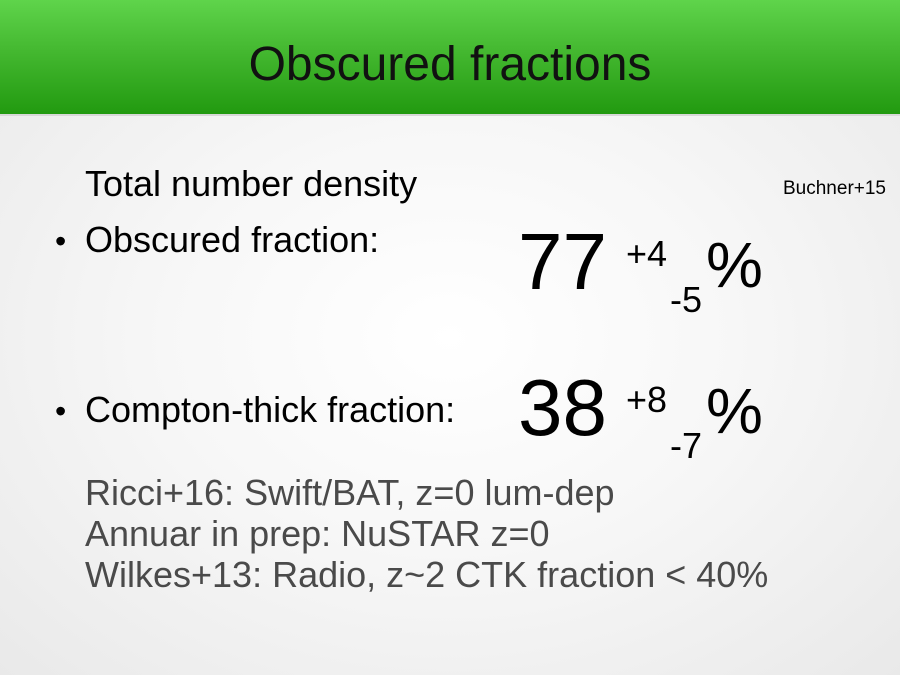 This screenshot has width=900, height=675. Describe the element at coordinates (232, 239) in the screenshot. I see `obscured-fraction-label: Obscured fraction:` at that location.